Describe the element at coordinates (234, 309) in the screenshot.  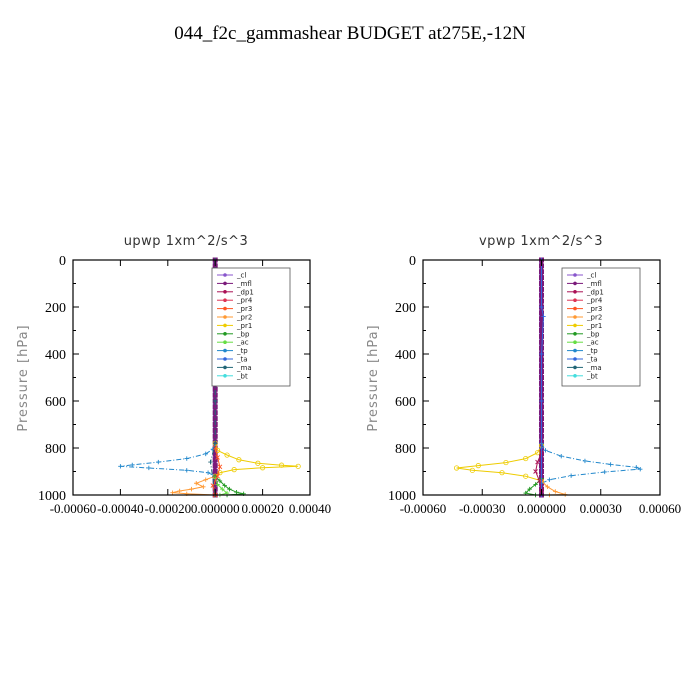
I see `legend-item: _pr3` at that location.